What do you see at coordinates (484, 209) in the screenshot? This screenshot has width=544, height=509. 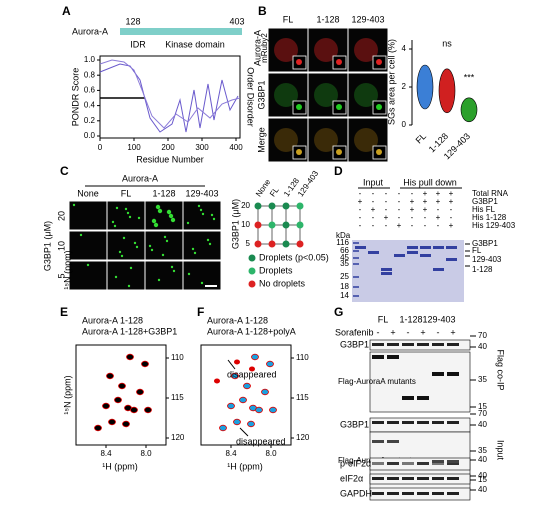 I see `condition-label: His FL` at bounding box center [484, 209].